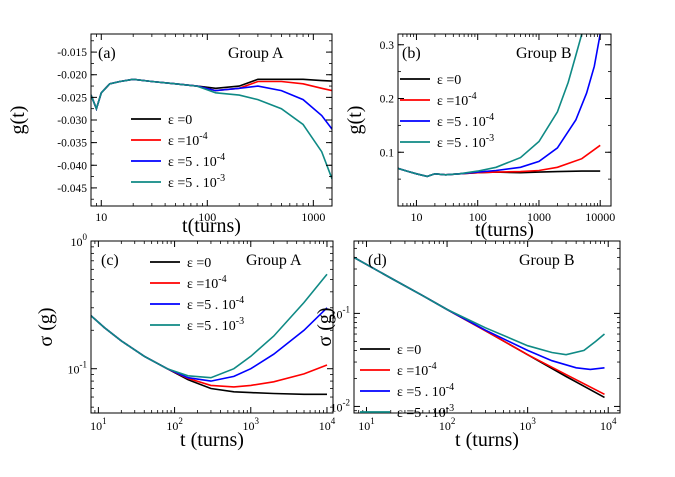 Image resolution: width=675 pixels, height=477 pixels. What do you see at coordinates (72, 189) in the screenshot?
I see `y-tick-label: -0.045` at bounding box center [72, 189].